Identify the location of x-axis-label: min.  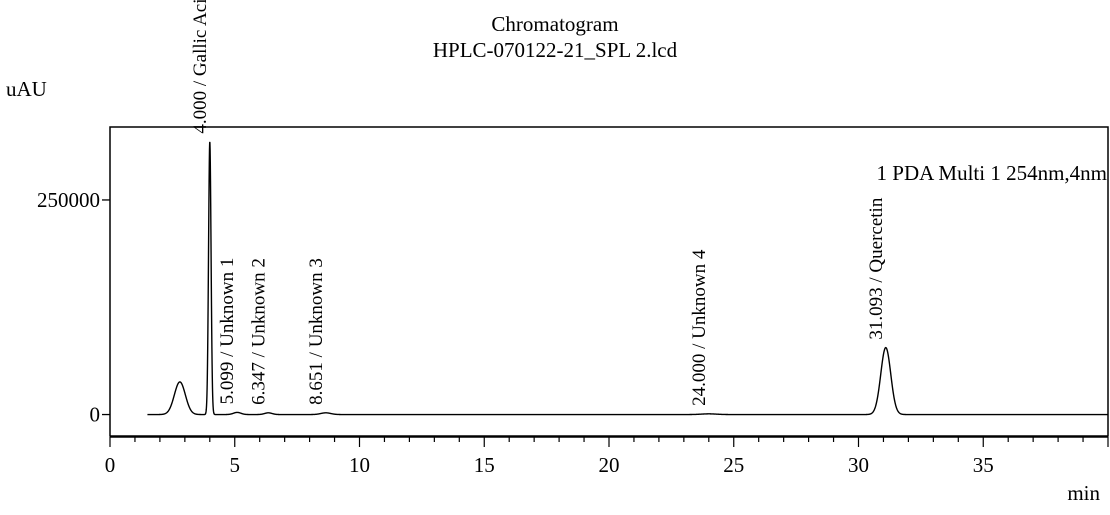
(1083, 493).